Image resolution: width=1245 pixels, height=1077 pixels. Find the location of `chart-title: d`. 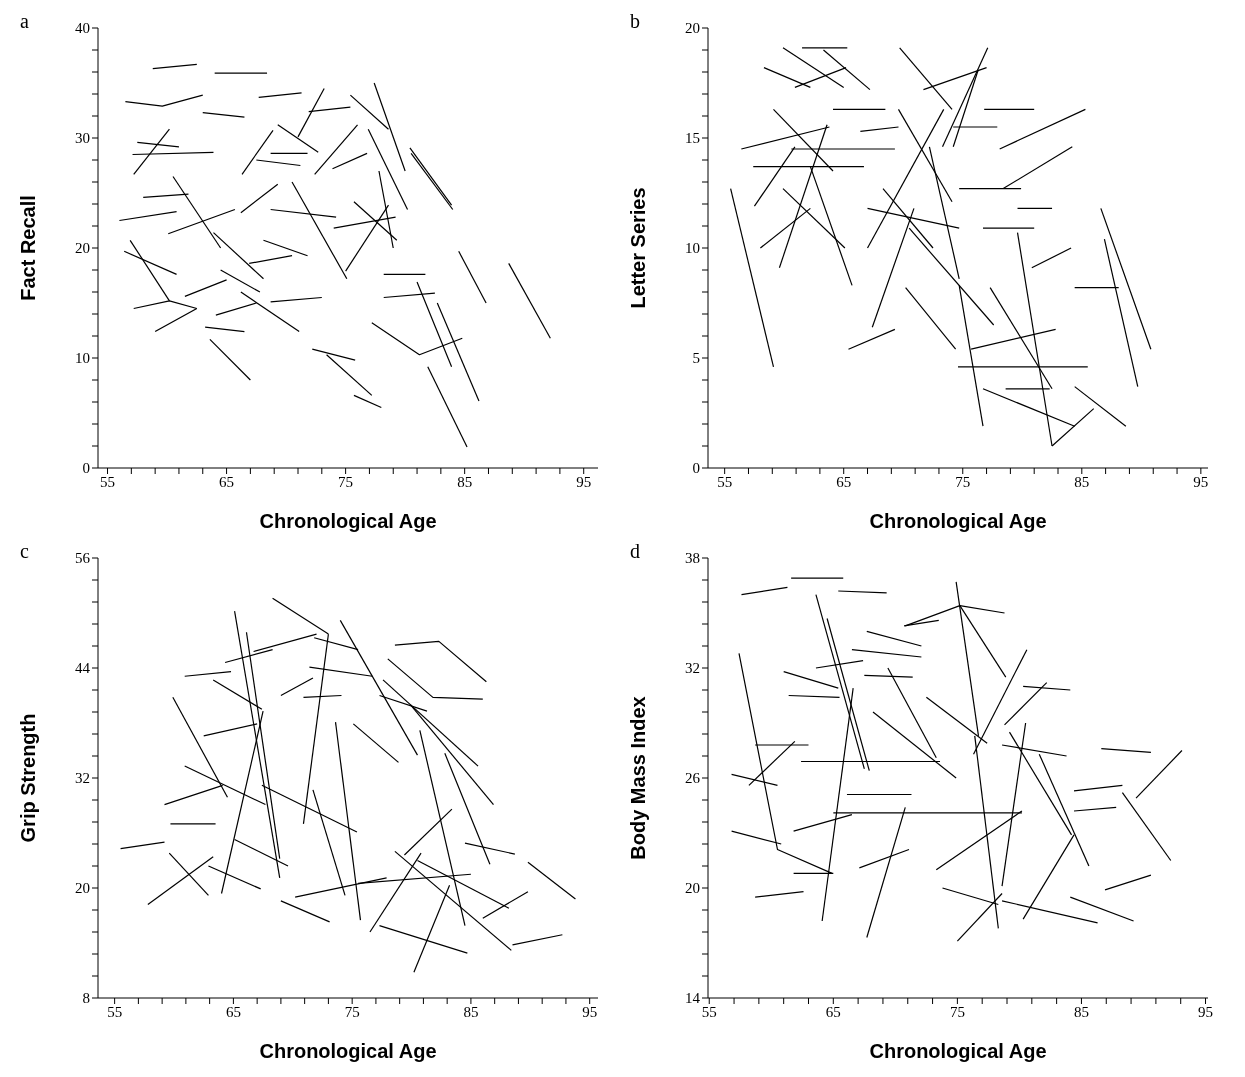

chart-title: d is located at coordinates (635, 551).